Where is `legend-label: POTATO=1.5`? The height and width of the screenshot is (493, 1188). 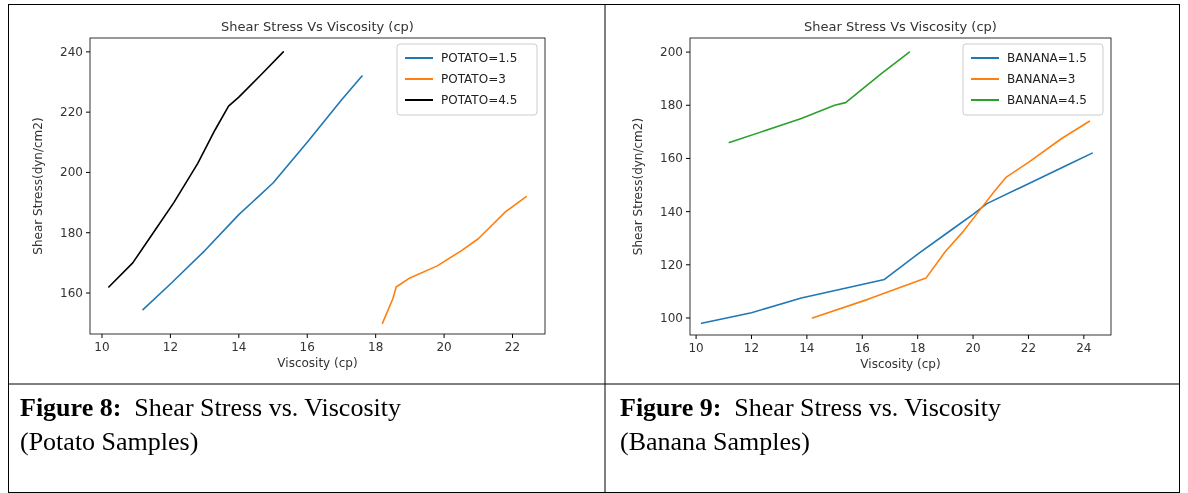
legend-label: POTATO=1.5 is located at coordinates (479, 58).